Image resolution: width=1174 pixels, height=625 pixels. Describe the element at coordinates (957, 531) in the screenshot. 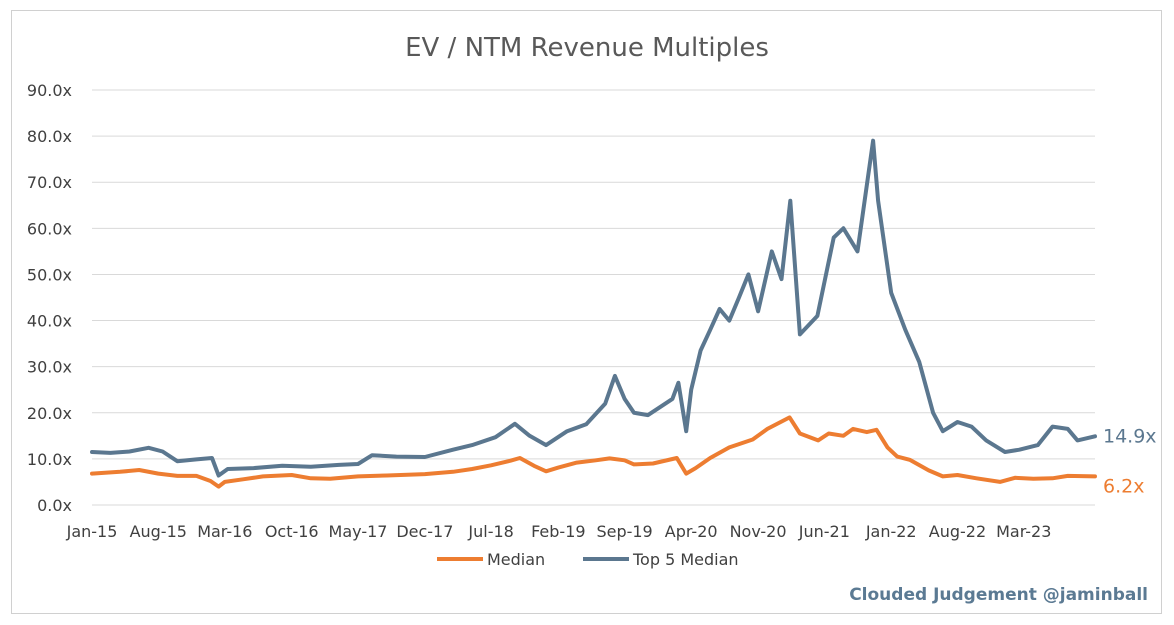

I see `x-tick-label: Aug-22` at that location.